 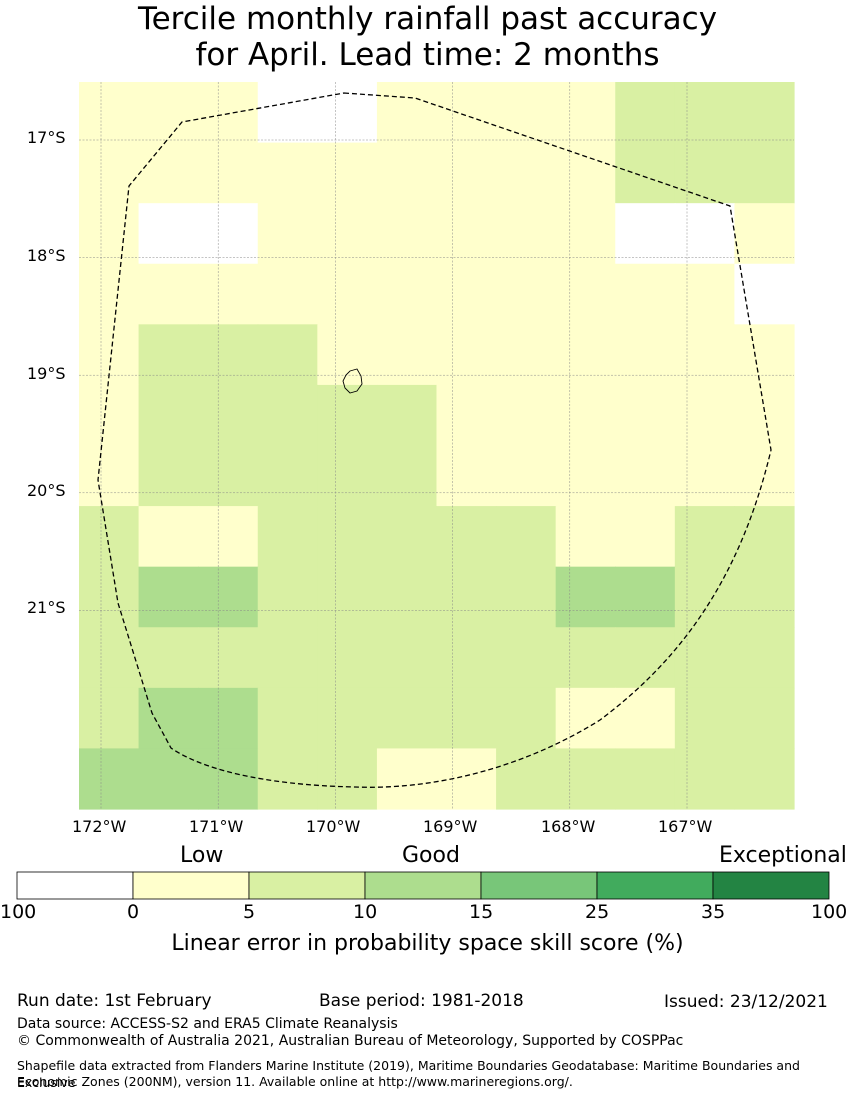 What do you see at coordinates (133, 912) in the screenshot?
I see `colorbar-tick-label: 0` at bounding box center [133, 912].